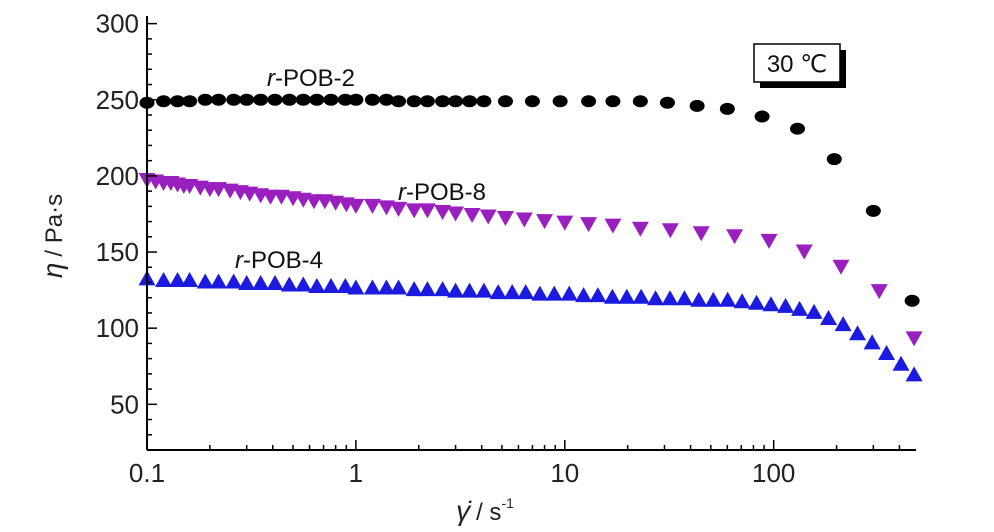 The height and width of the screenshot is (532, 994). Describe the element at coordinates (773, 473) in the screenshot. I see `x-tick-label: 100` at that location.